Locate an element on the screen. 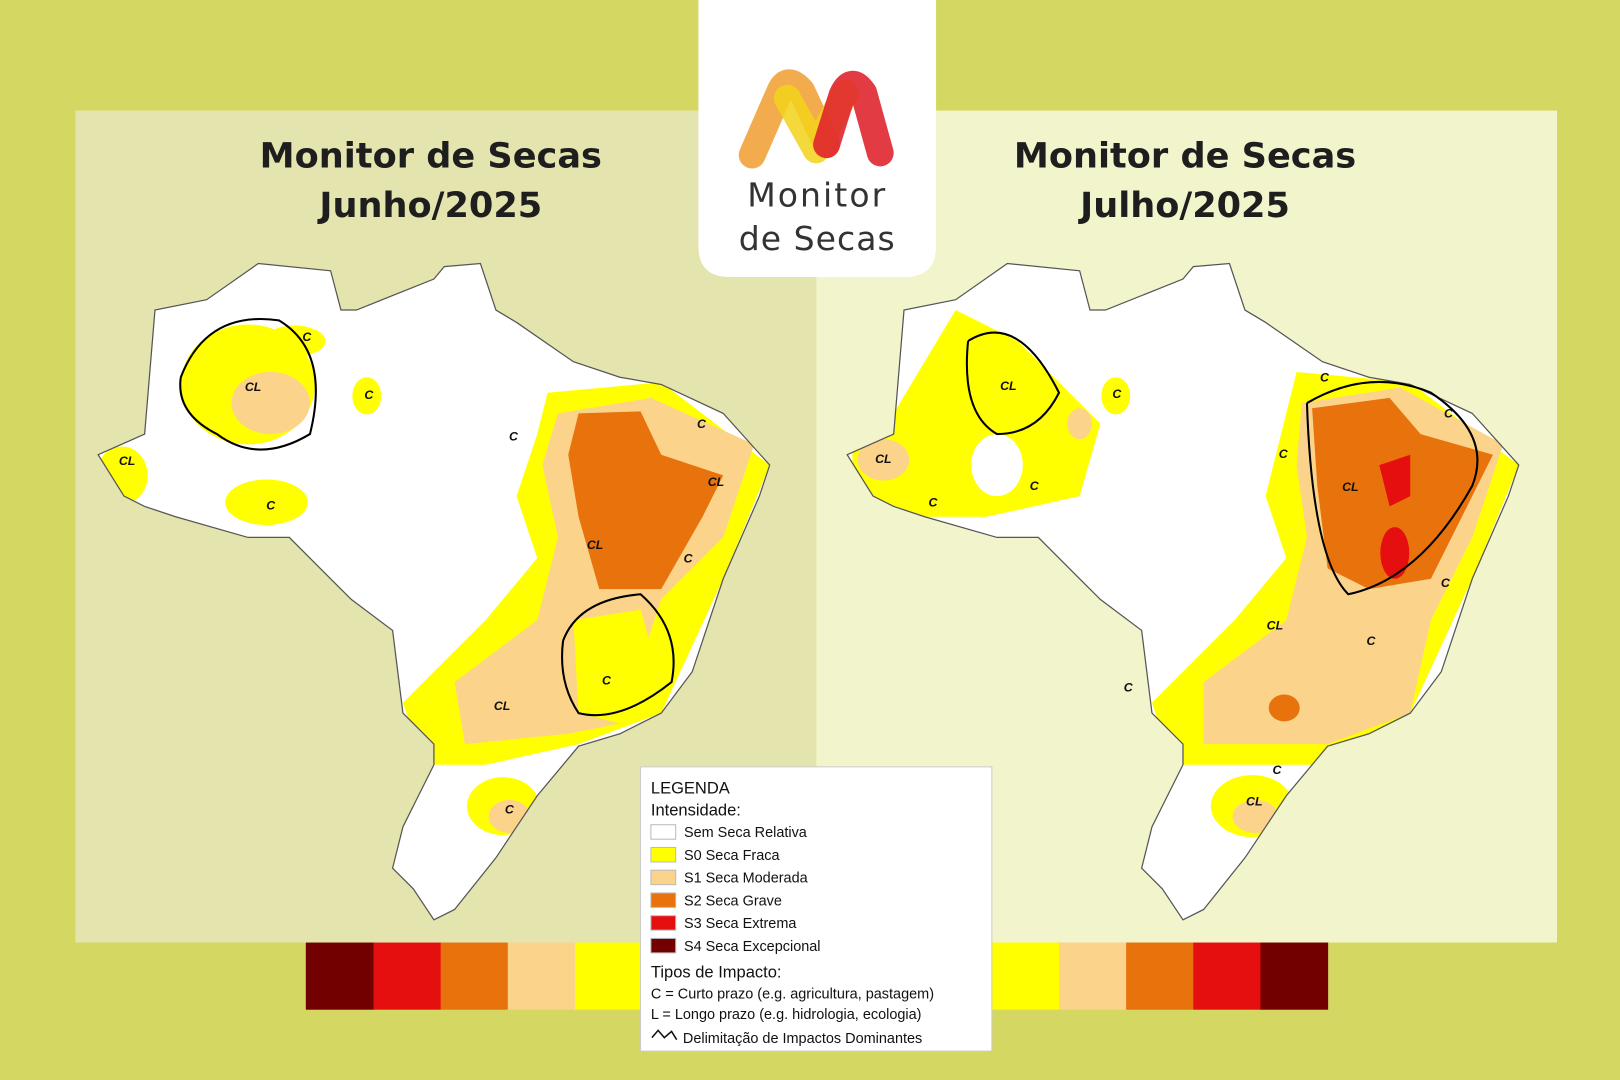 Image resolution: width=1620 pixels, height=1080 pixels. legend-subtitle: Intensidade: is located at coordinates (696, 809).